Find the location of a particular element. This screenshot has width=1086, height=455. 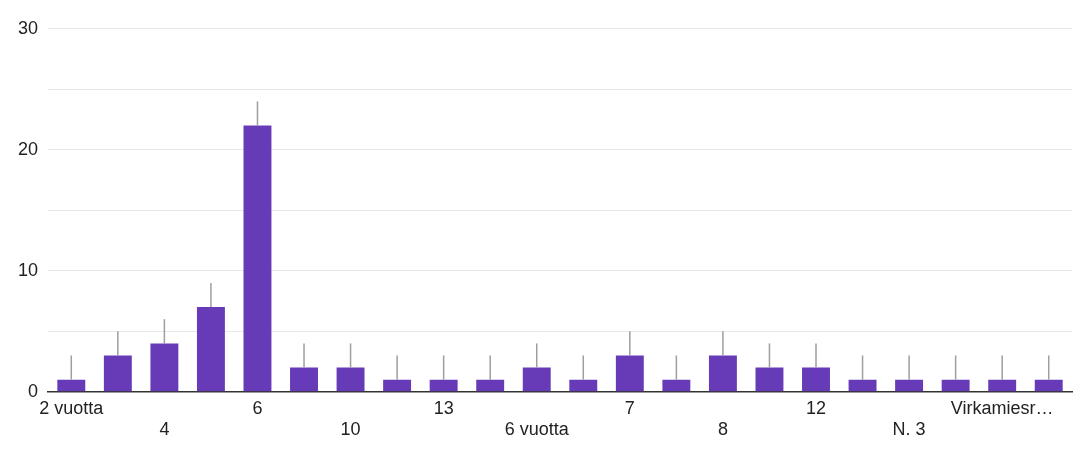

x-tick-label: 12 is located at coordinates (816, 407).